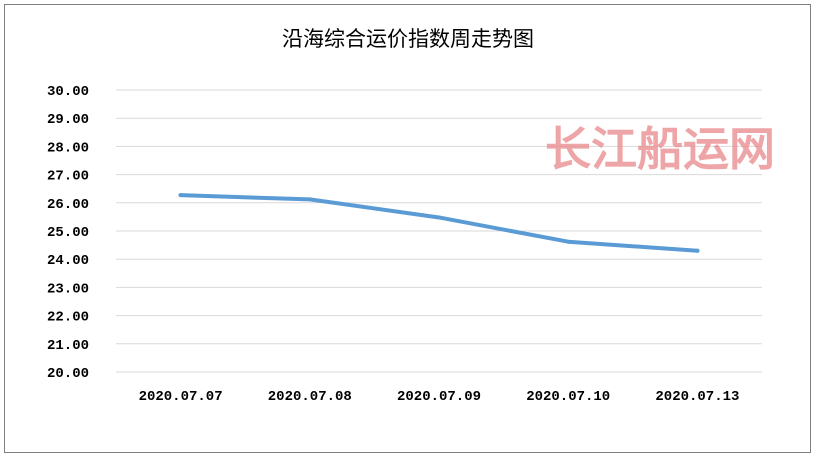  I want to click on y-tick-label: 29.00, so click(68, 120).